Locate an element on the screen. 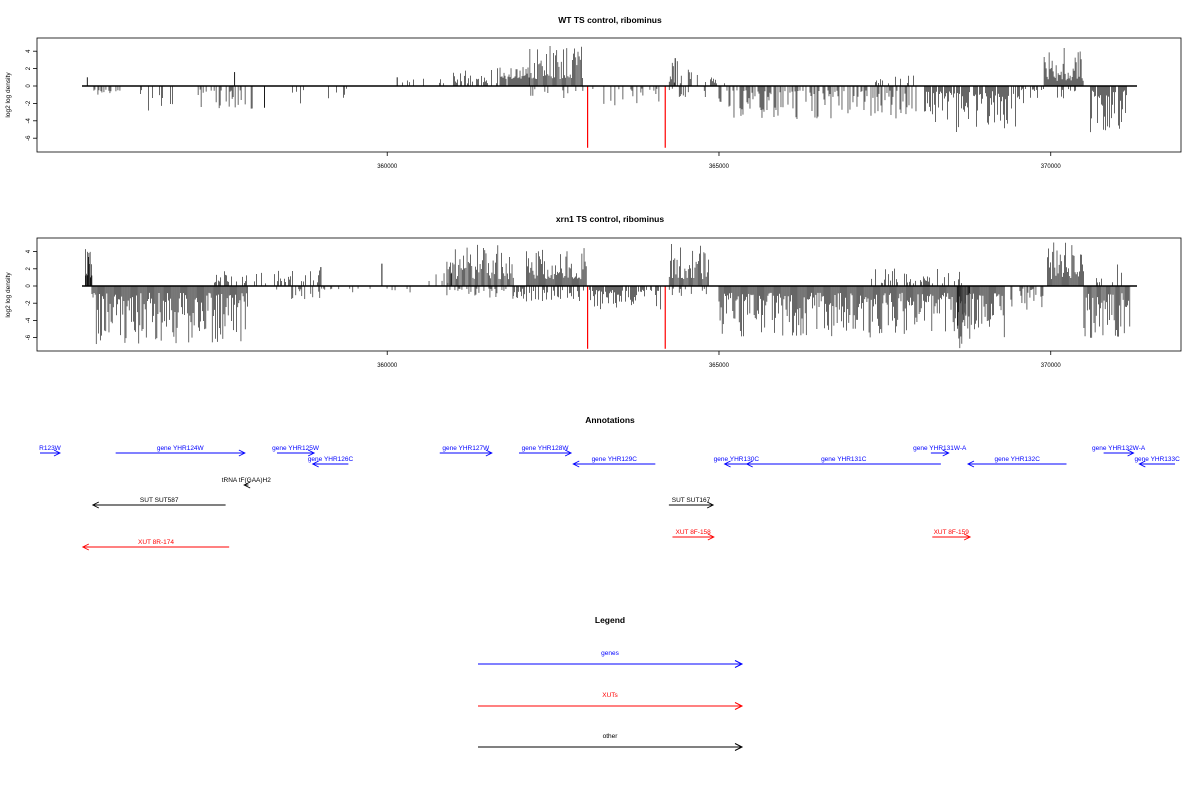  annotation-label: gene YHR130C is located at coordinates (737, 459).